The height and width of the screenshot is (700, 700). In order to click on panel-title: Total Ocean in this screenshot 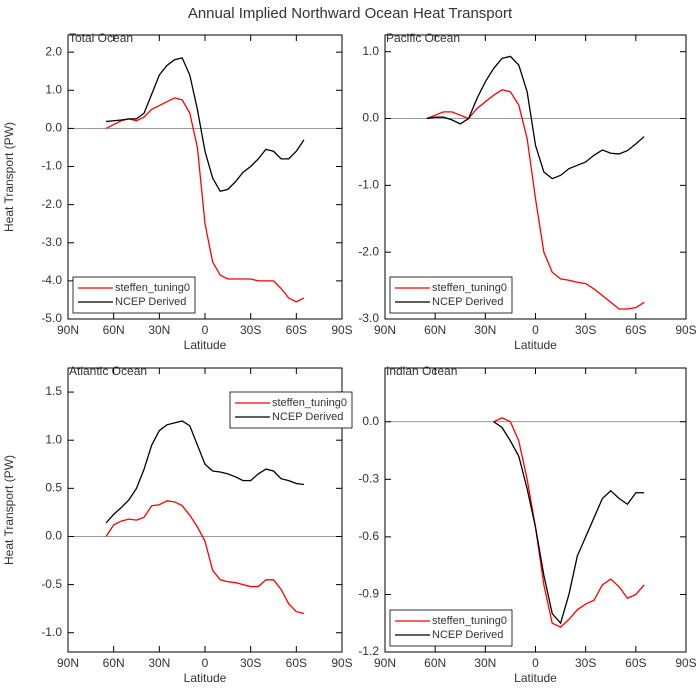, I will do `click(101, 38)`.